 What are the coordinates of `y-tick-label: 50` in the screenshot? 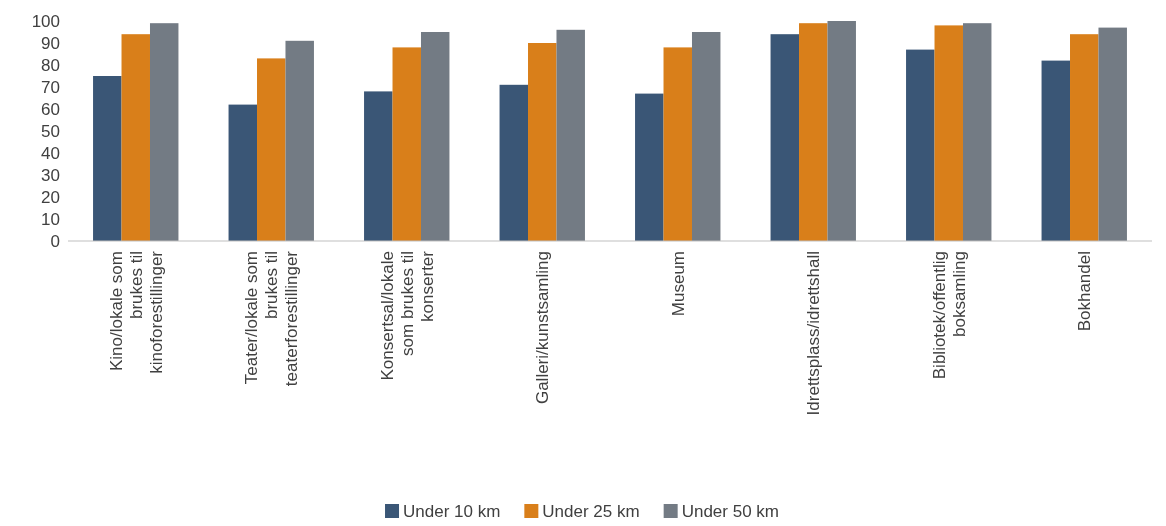 It's located at (50, 131).